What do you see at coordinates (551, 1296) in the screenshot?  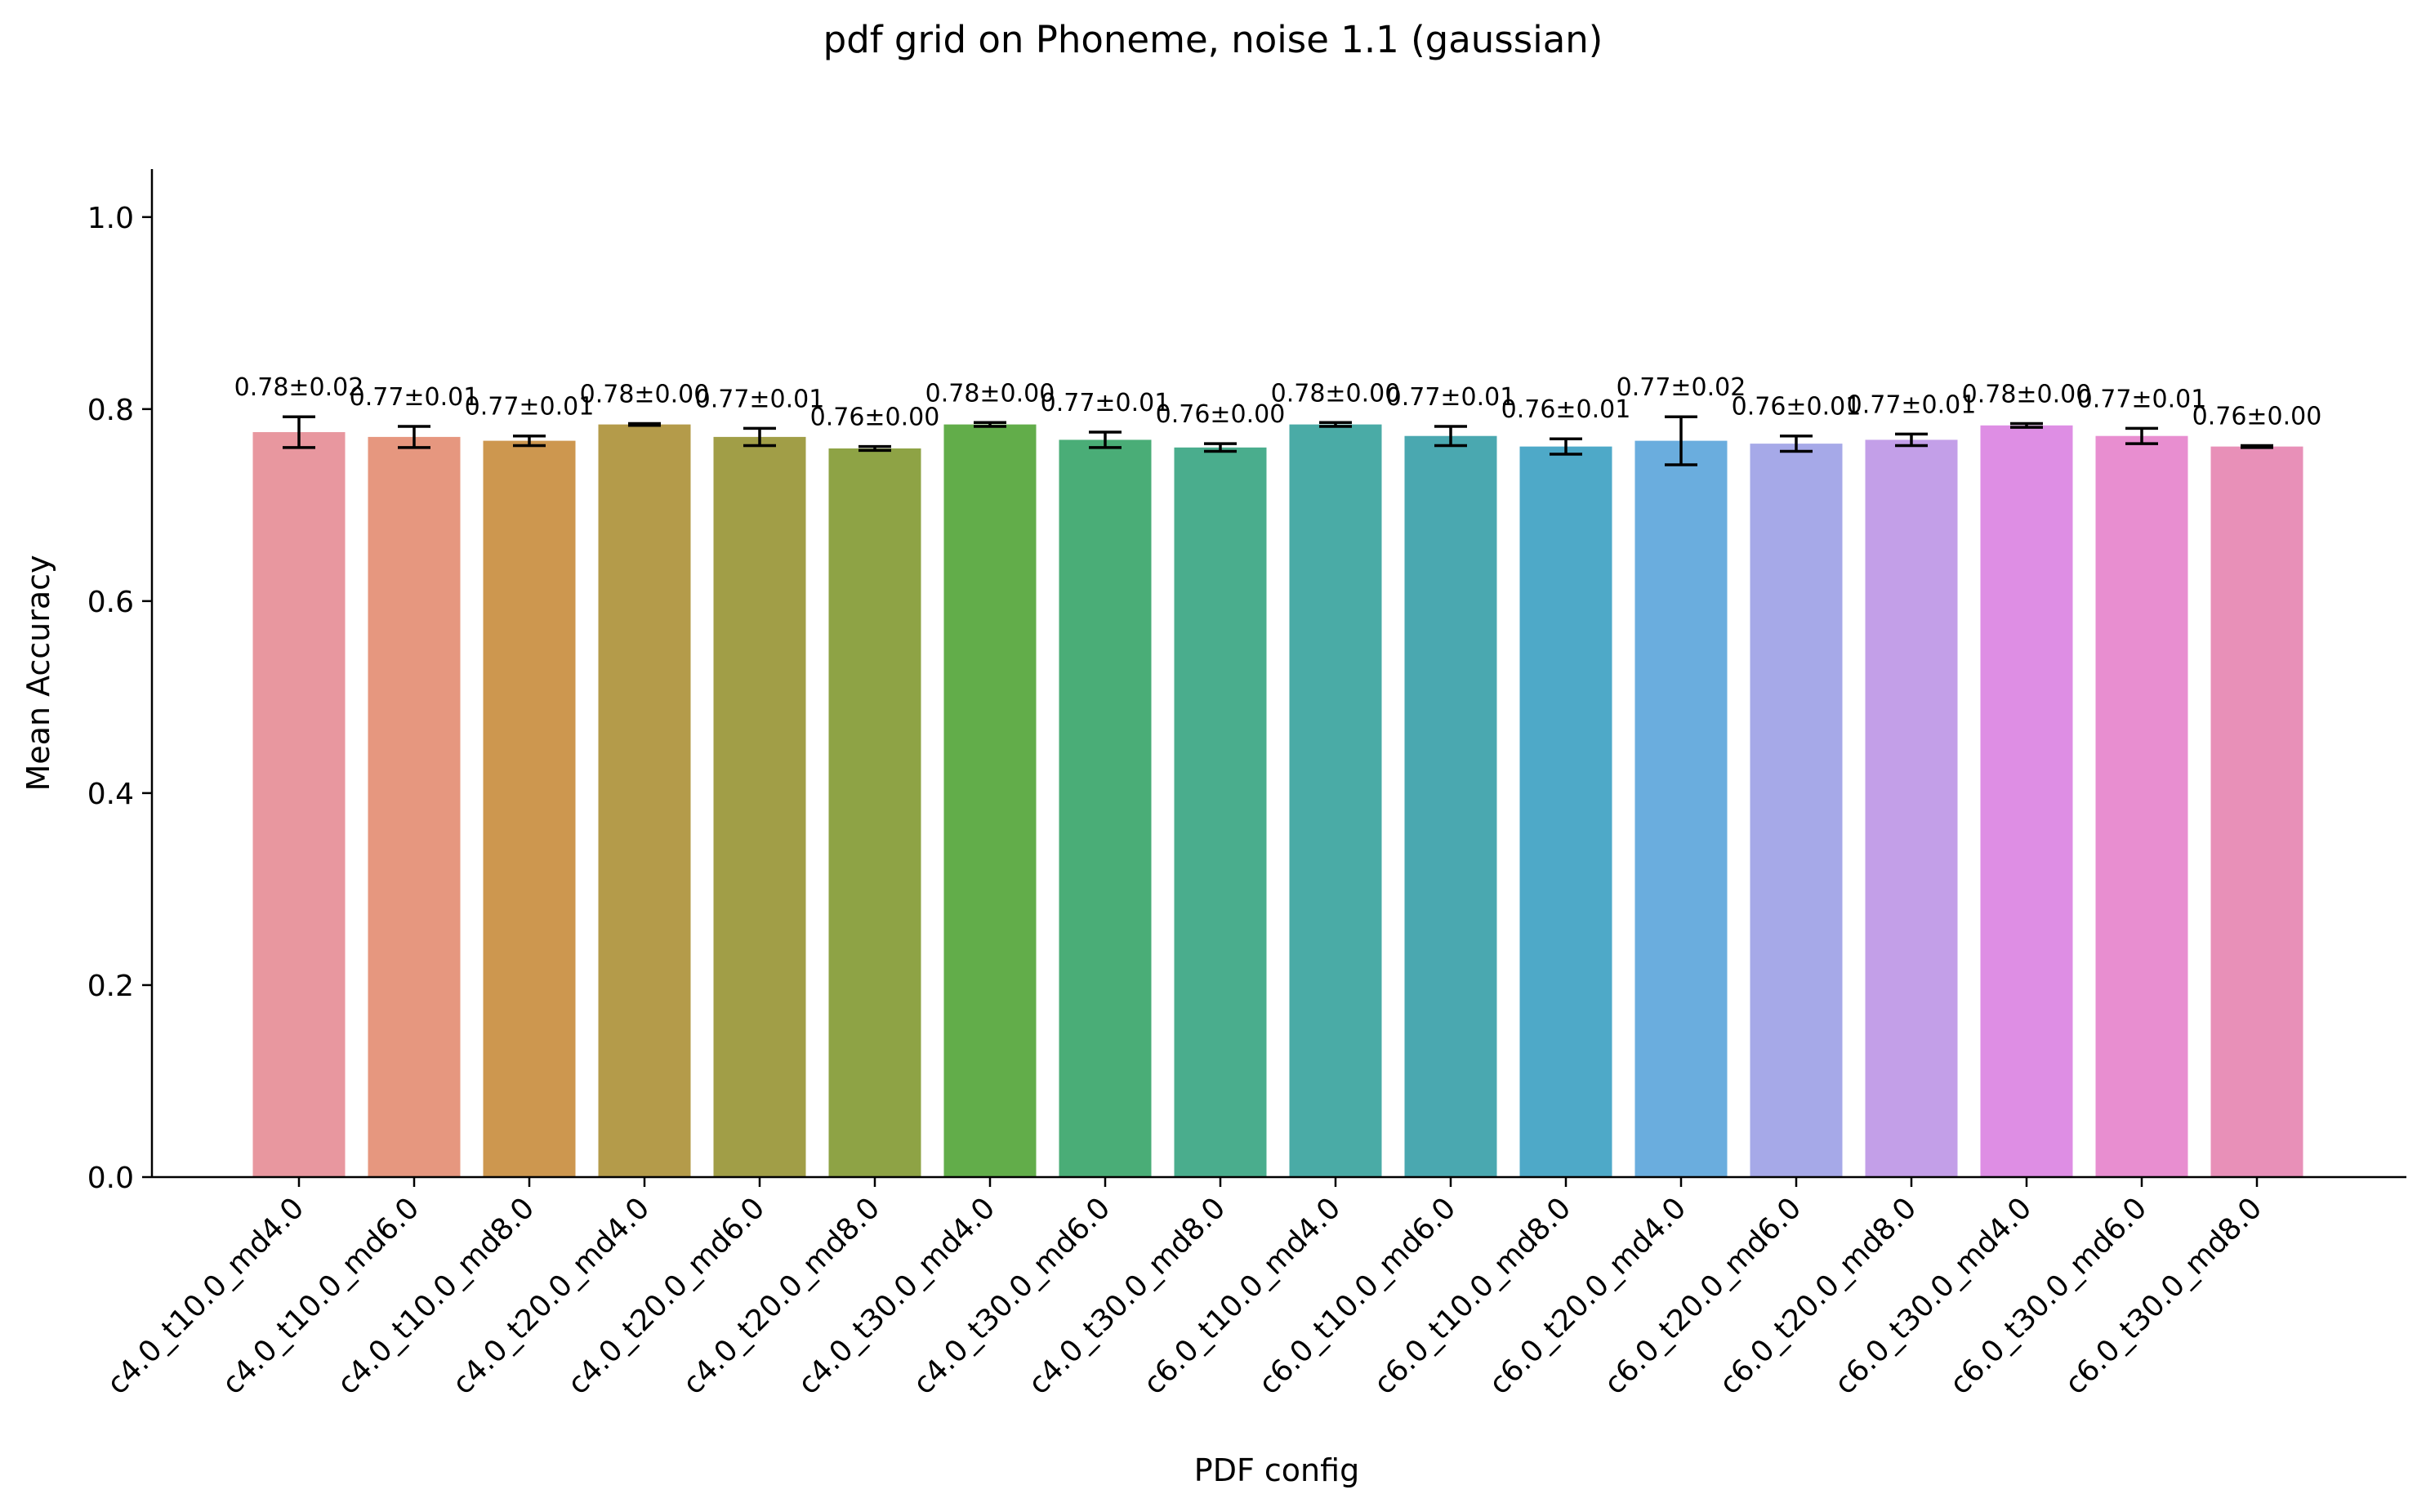 I see `x-tick-label: c4.0_t20.0_md4.0` at bounding box center [551, 1296].